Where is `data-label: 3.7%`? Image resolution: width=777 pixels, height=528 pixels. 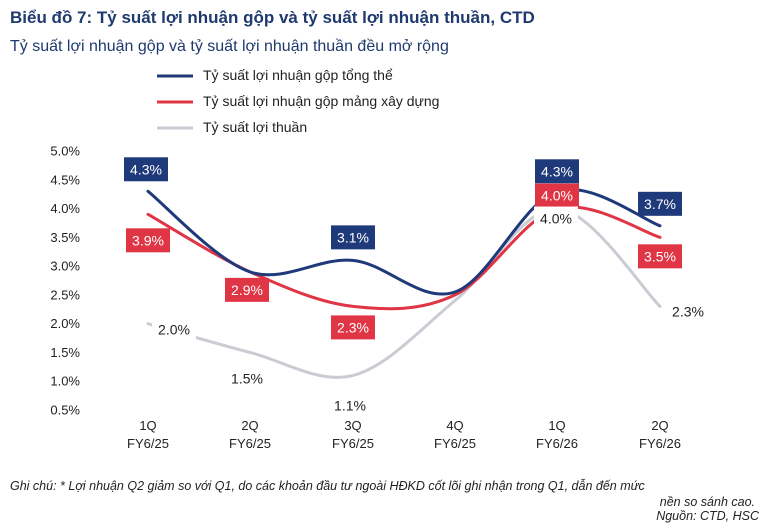 data-label: 3.7% is located at coordinates (660, 204).